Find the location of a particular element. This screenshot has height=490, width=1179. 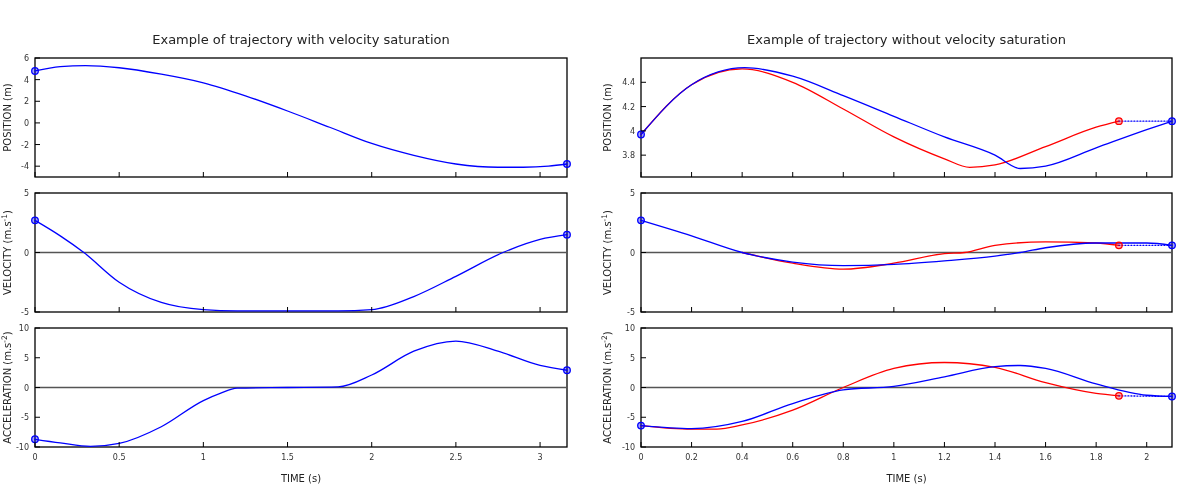

x-tick-label: 1.6 is located at coordinates (1045, 457).